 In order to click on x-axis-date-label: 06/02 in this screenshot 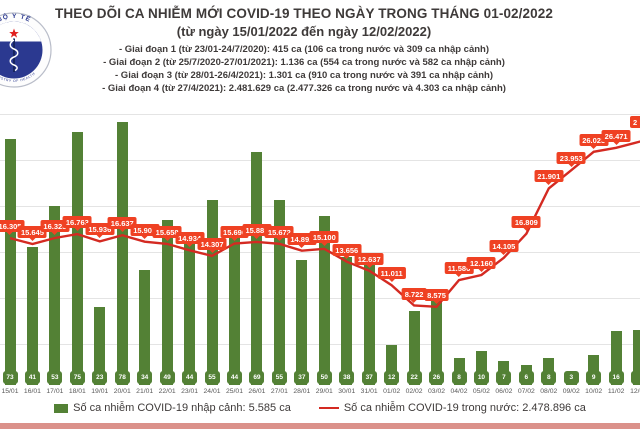, I will do `click(504, 391)`.